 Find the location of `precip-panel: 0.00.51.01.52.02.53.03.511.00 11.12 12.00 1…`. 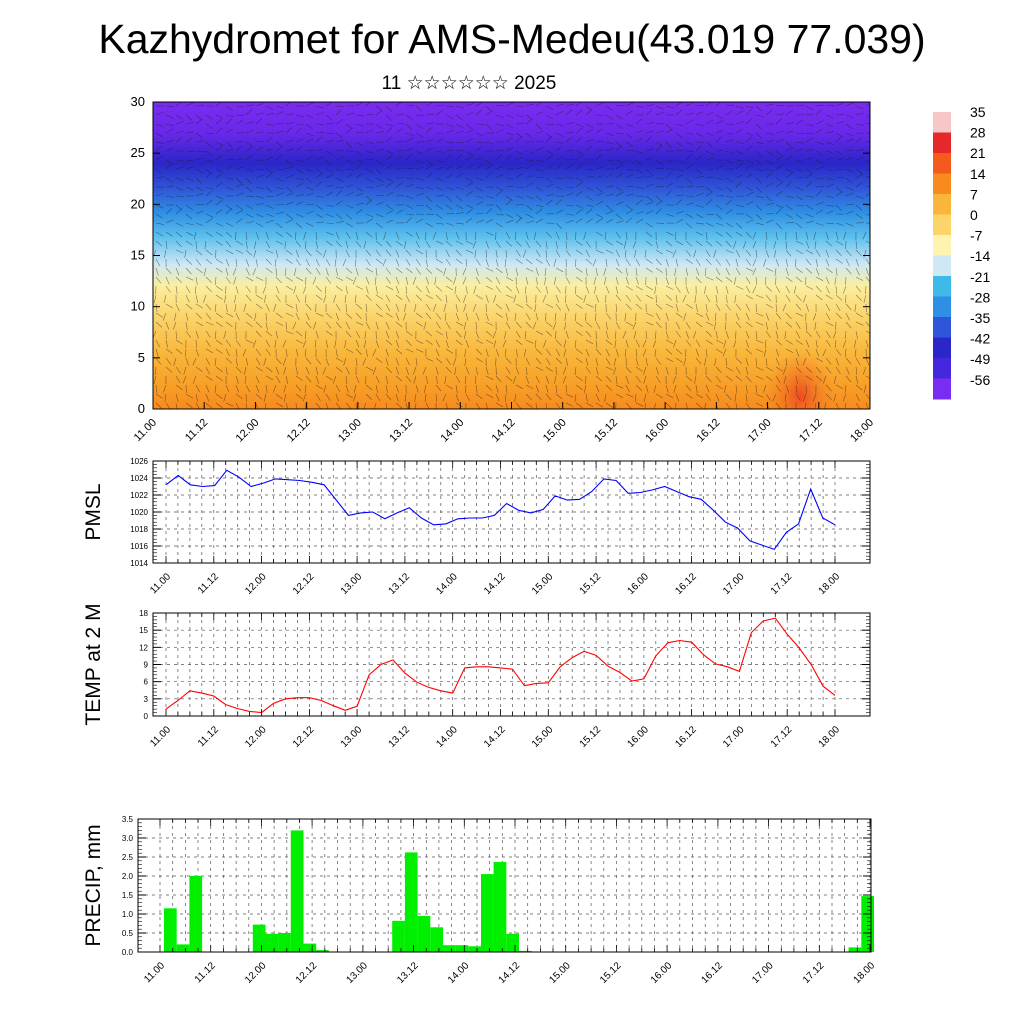

precip-panel: 0.00.51.01.52.02.53.03.511.00 11.12 12.00 1… is located at coordinates (479, 900).